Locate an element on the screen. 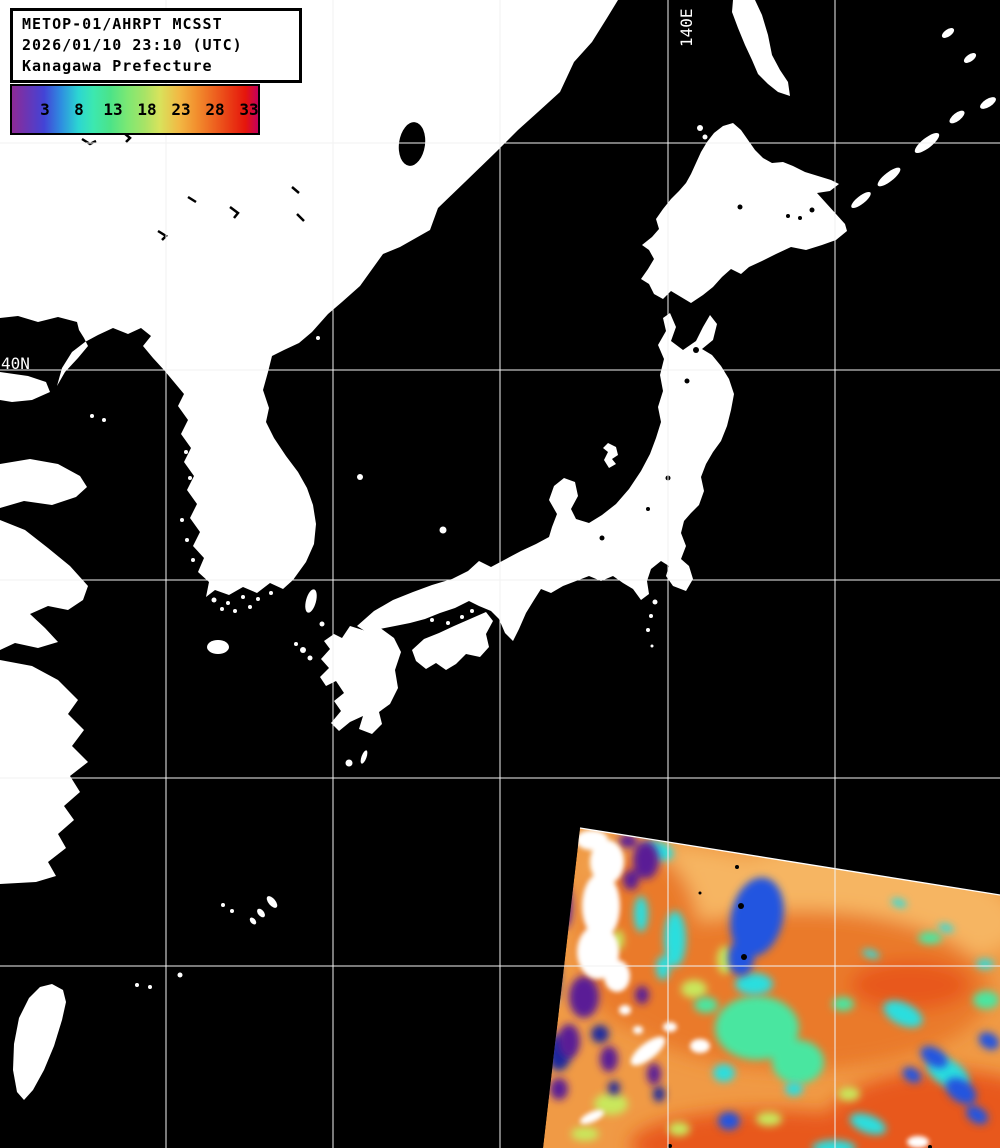 This screenshot has height=1148, width=1000. landmass-china-coast-jiangsu is located at coordinates (44, 585).